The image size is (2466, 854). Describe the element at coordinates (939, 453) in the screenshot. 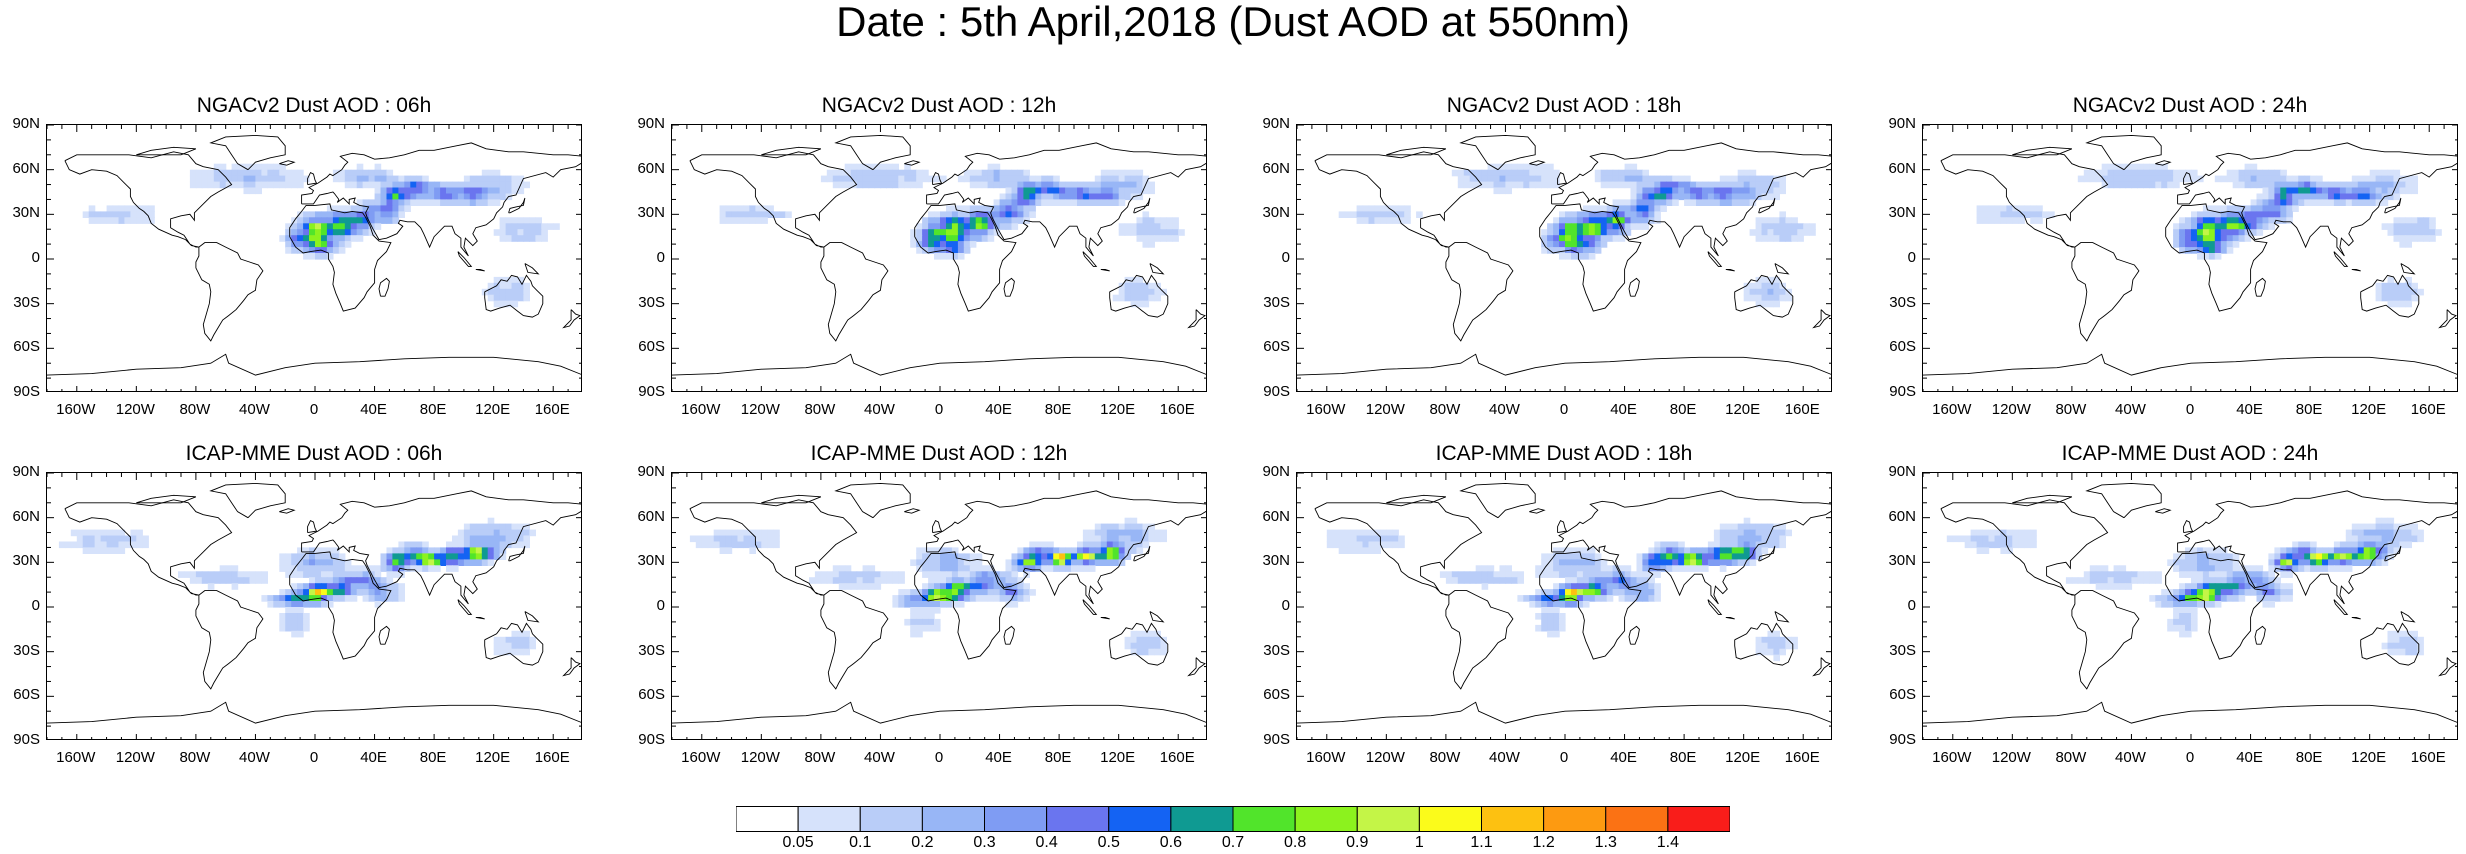

I see `panel-title: ICAP-MME Dust AOD : 12h` at that location.